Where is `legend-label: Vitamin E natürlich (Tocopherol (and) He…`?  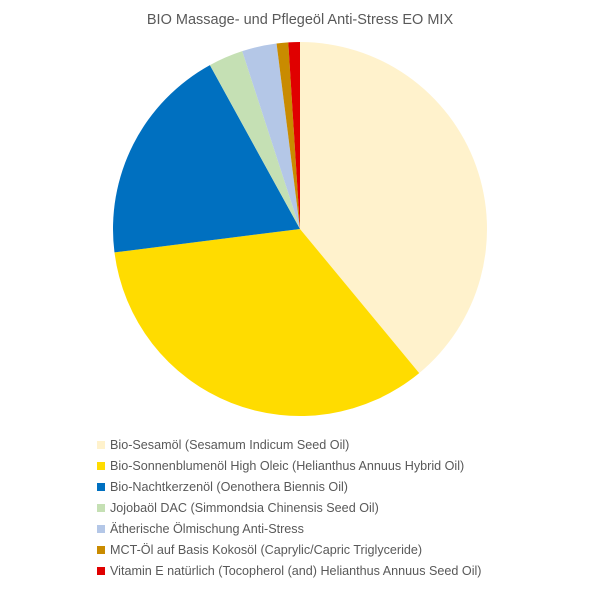 legend-label: Vitamin E natürlich (Tocopherol (and) He… is located at coordinates (296, 570).